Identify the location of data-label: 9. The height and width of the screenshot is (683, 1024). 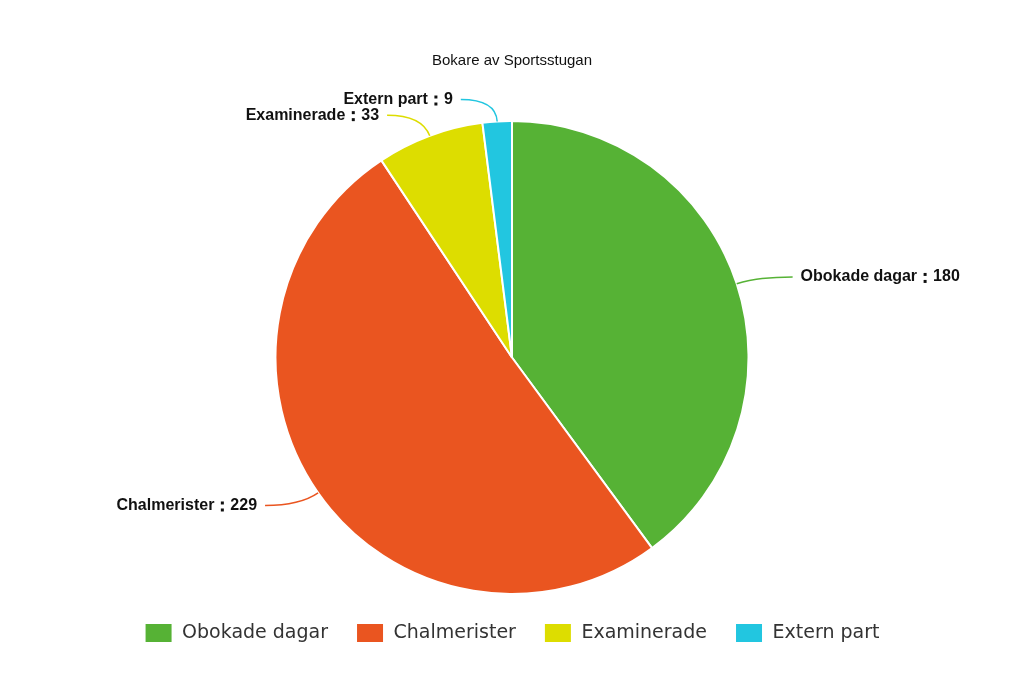
(448, 98).